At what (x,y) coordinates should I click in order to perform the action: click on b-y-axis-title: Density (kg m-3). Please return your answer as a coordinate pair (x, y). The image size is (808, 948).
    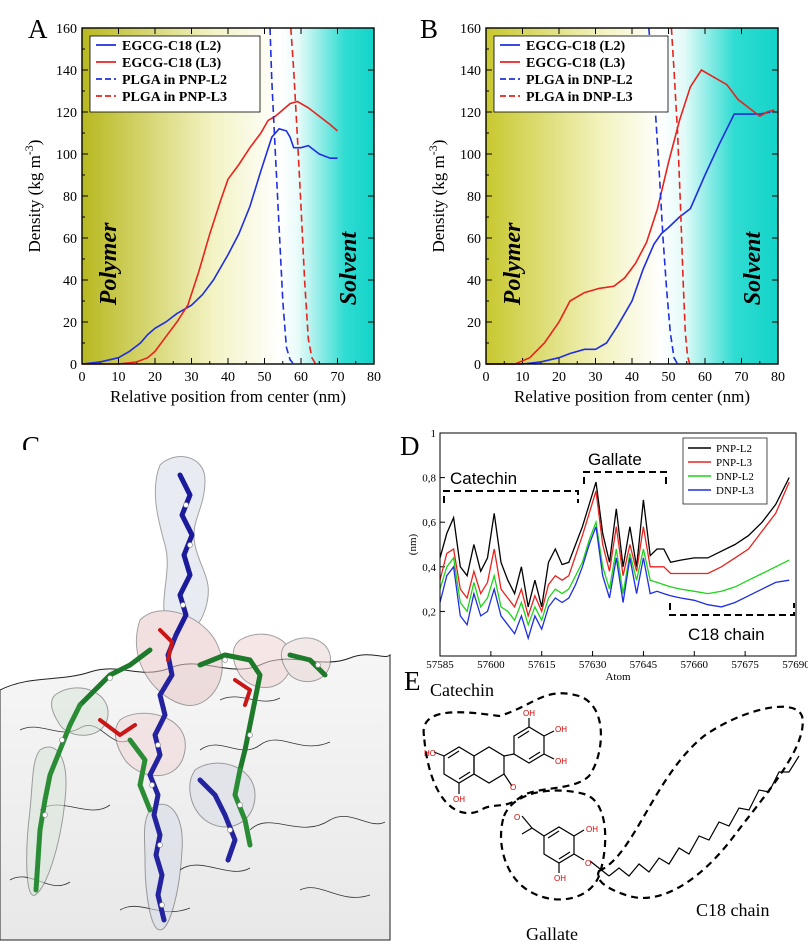
    Looking at the image, I should click on (437, 196).